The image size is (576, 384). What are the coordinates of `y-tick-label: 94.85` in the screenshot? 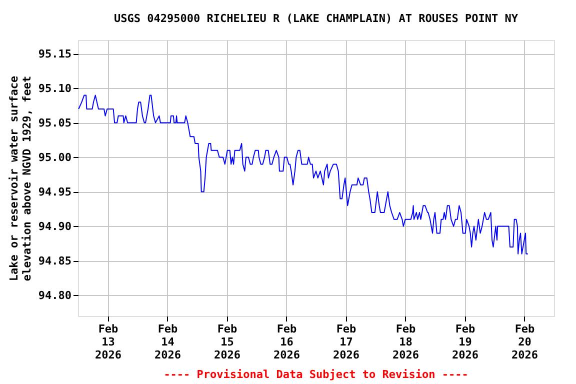 It's located at (55, 261).